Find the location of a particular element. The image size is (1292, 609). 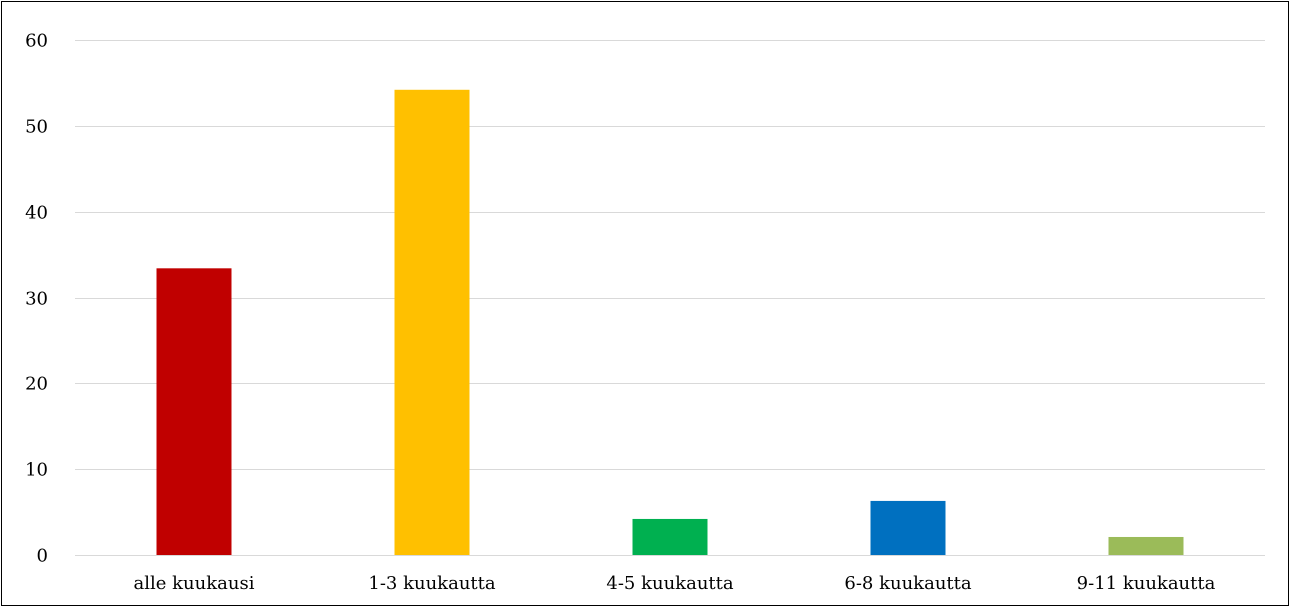

x-tick-label: 1-3 kuukautta is located at coordinates (431, 583).